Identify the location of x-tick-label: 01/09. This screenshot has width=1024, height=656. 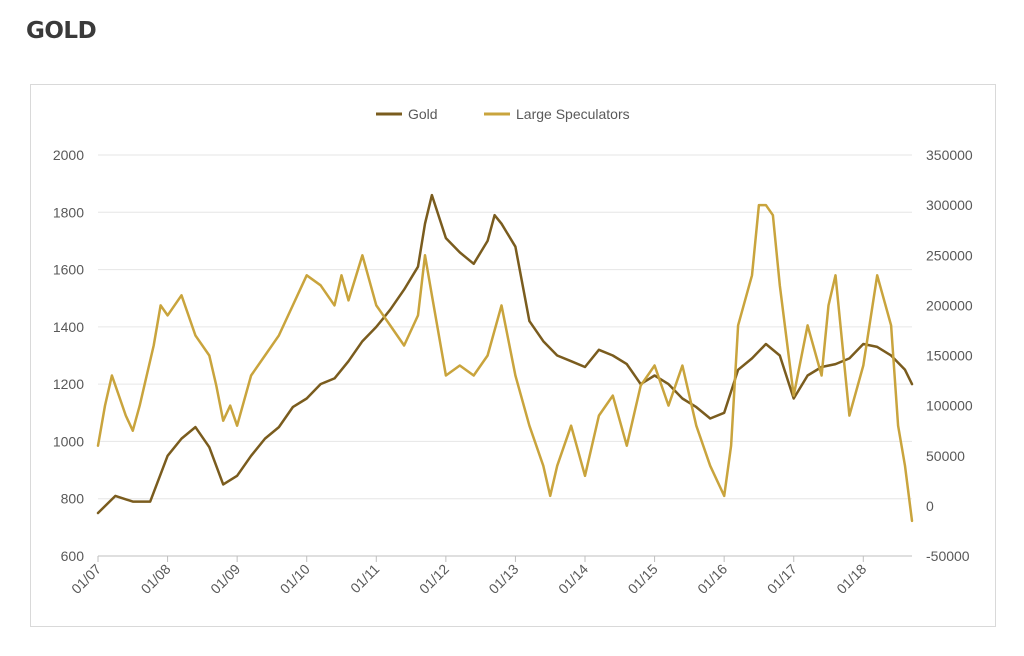
(225, 579).